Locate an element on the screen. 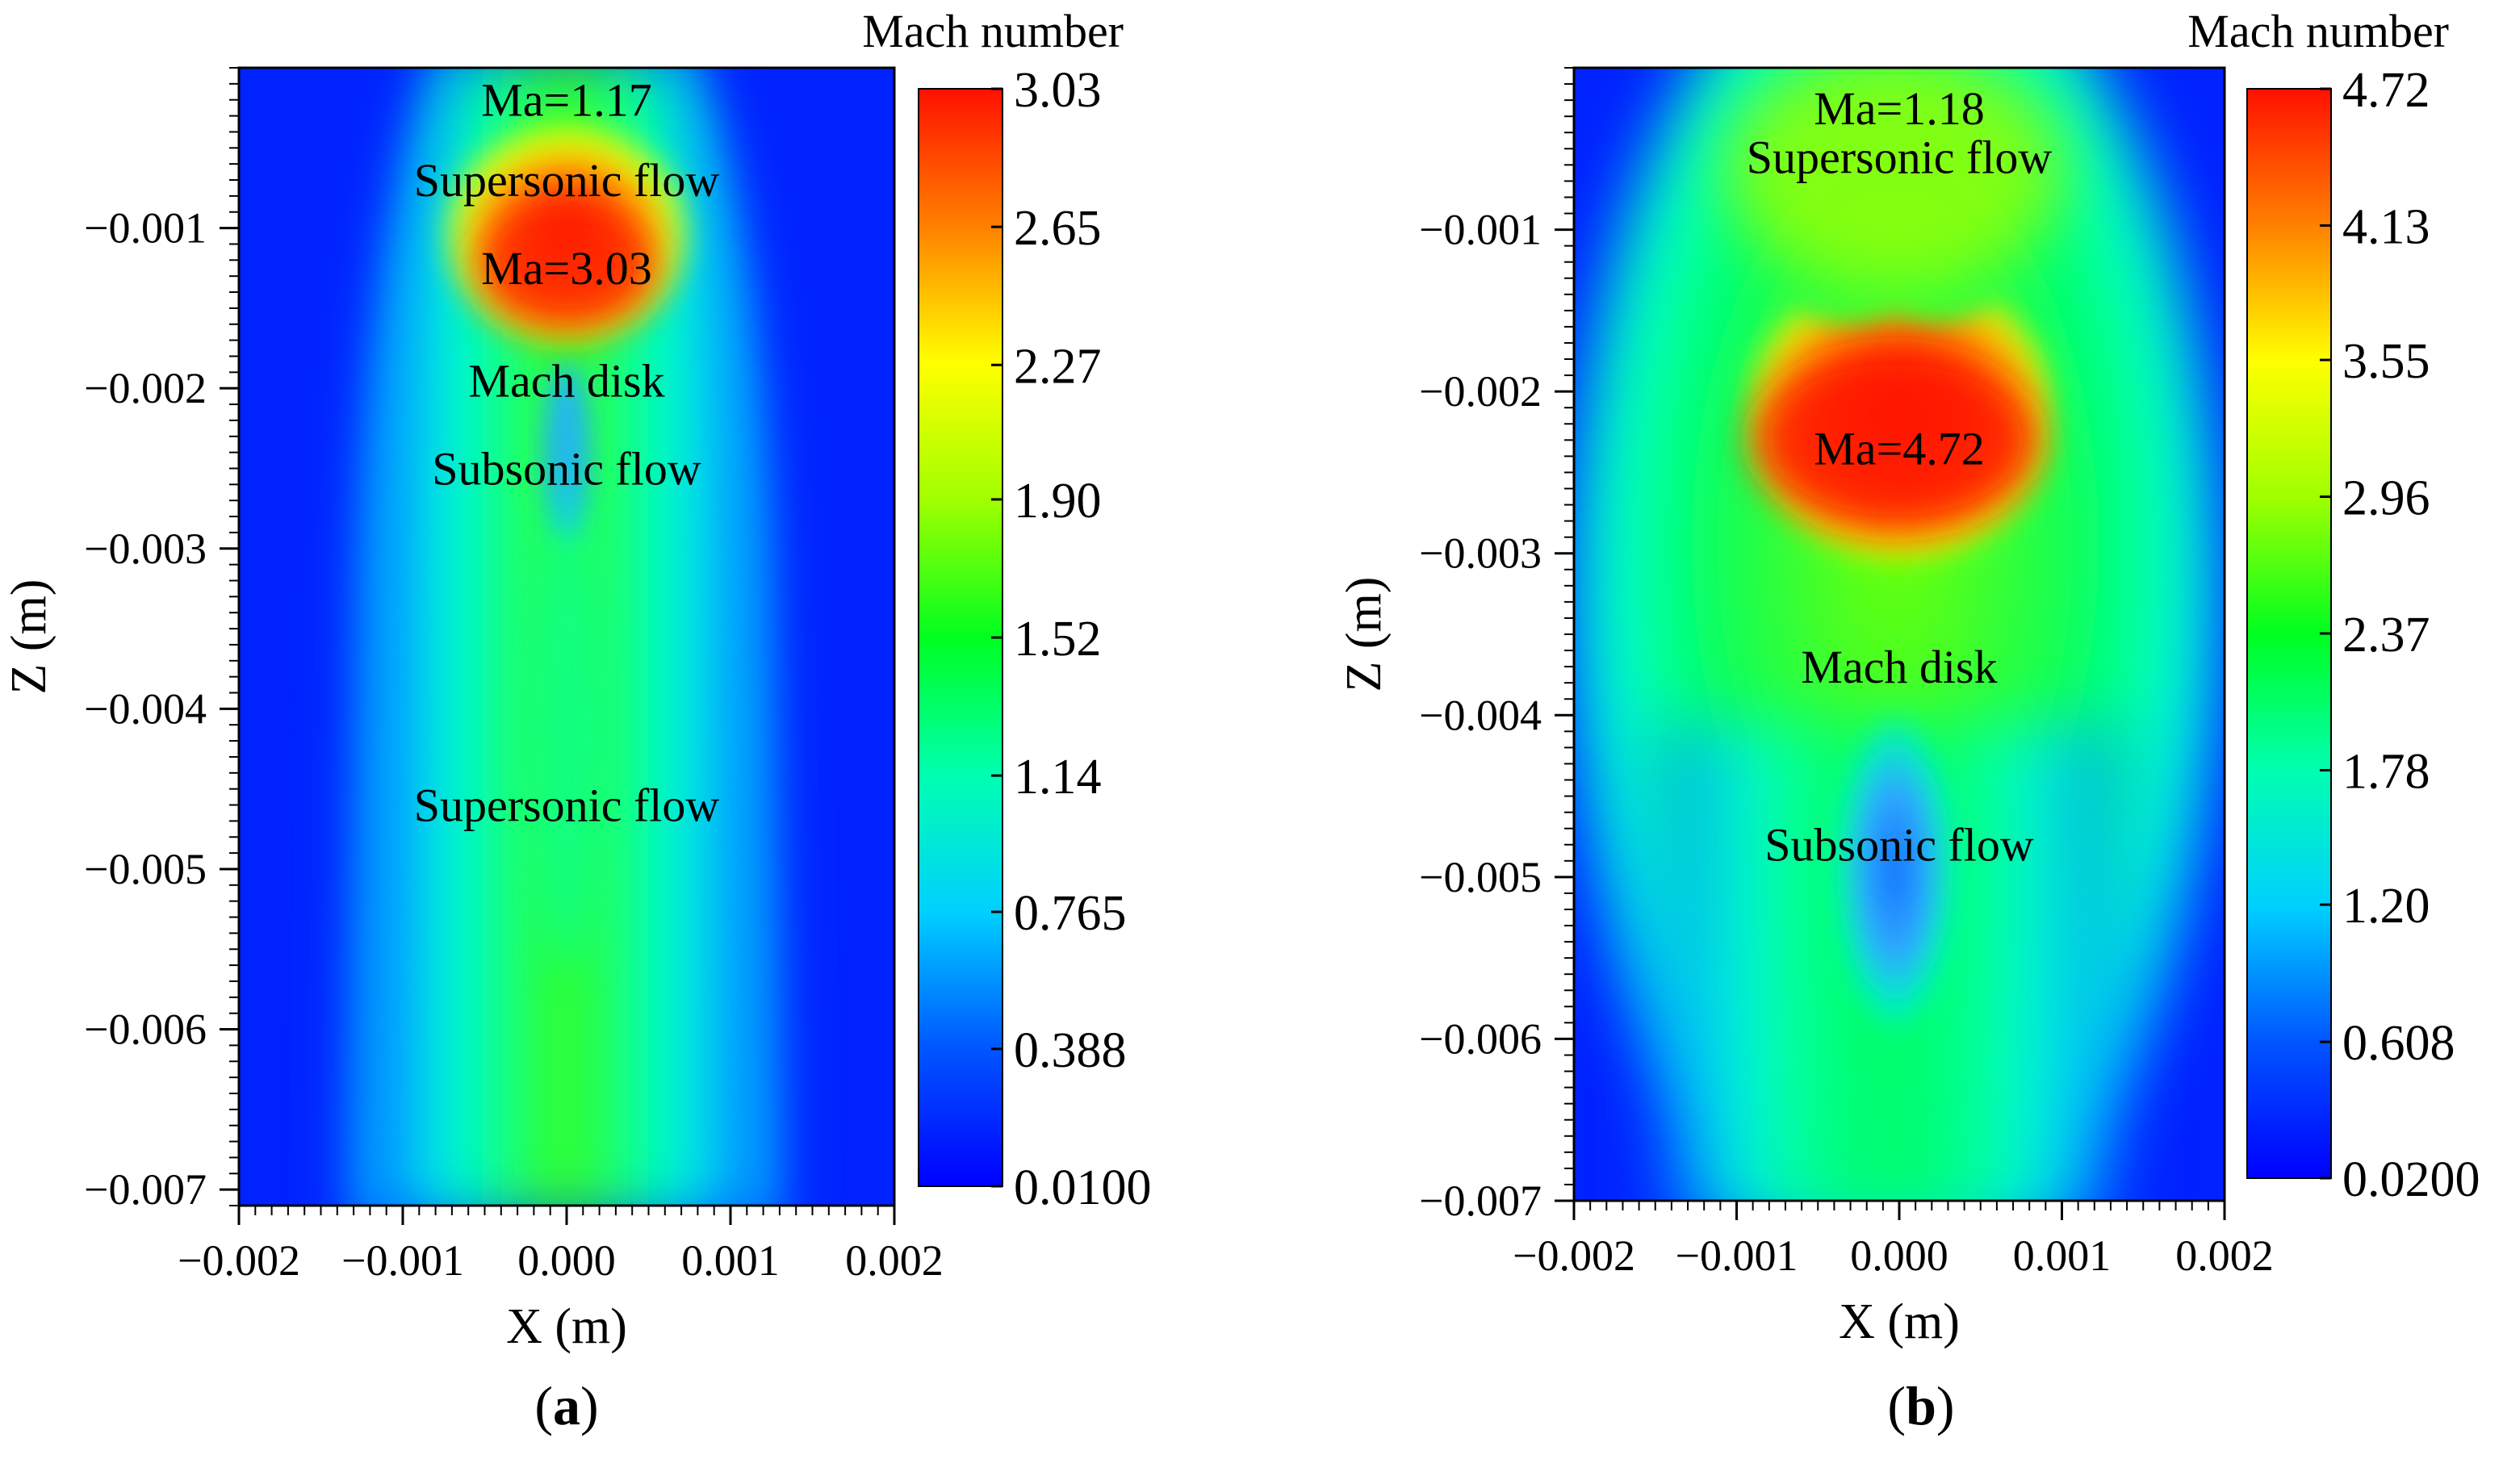  colorbar-label-b: 1.78 is located at coordinates (2386, 771).